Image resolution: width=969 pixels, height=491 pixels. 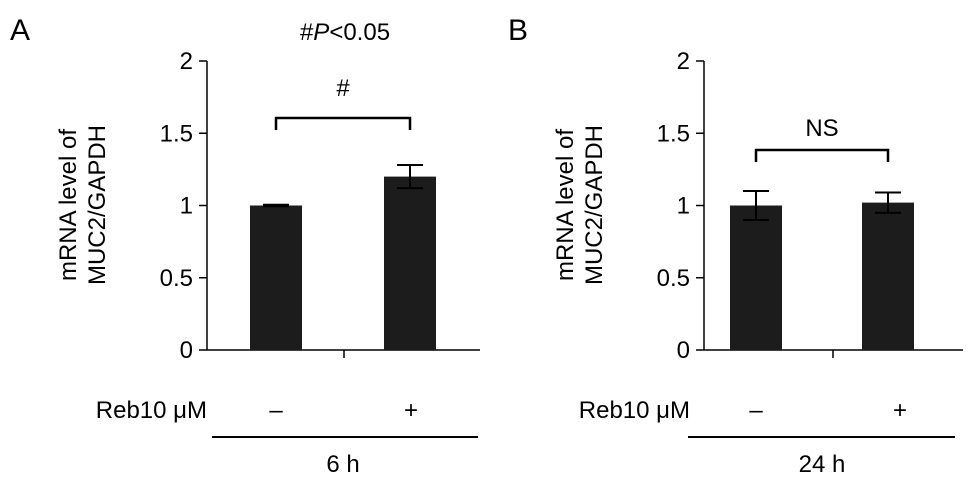 I want to click on footnote-text: #P<0.05, so click(x=345, y=32).